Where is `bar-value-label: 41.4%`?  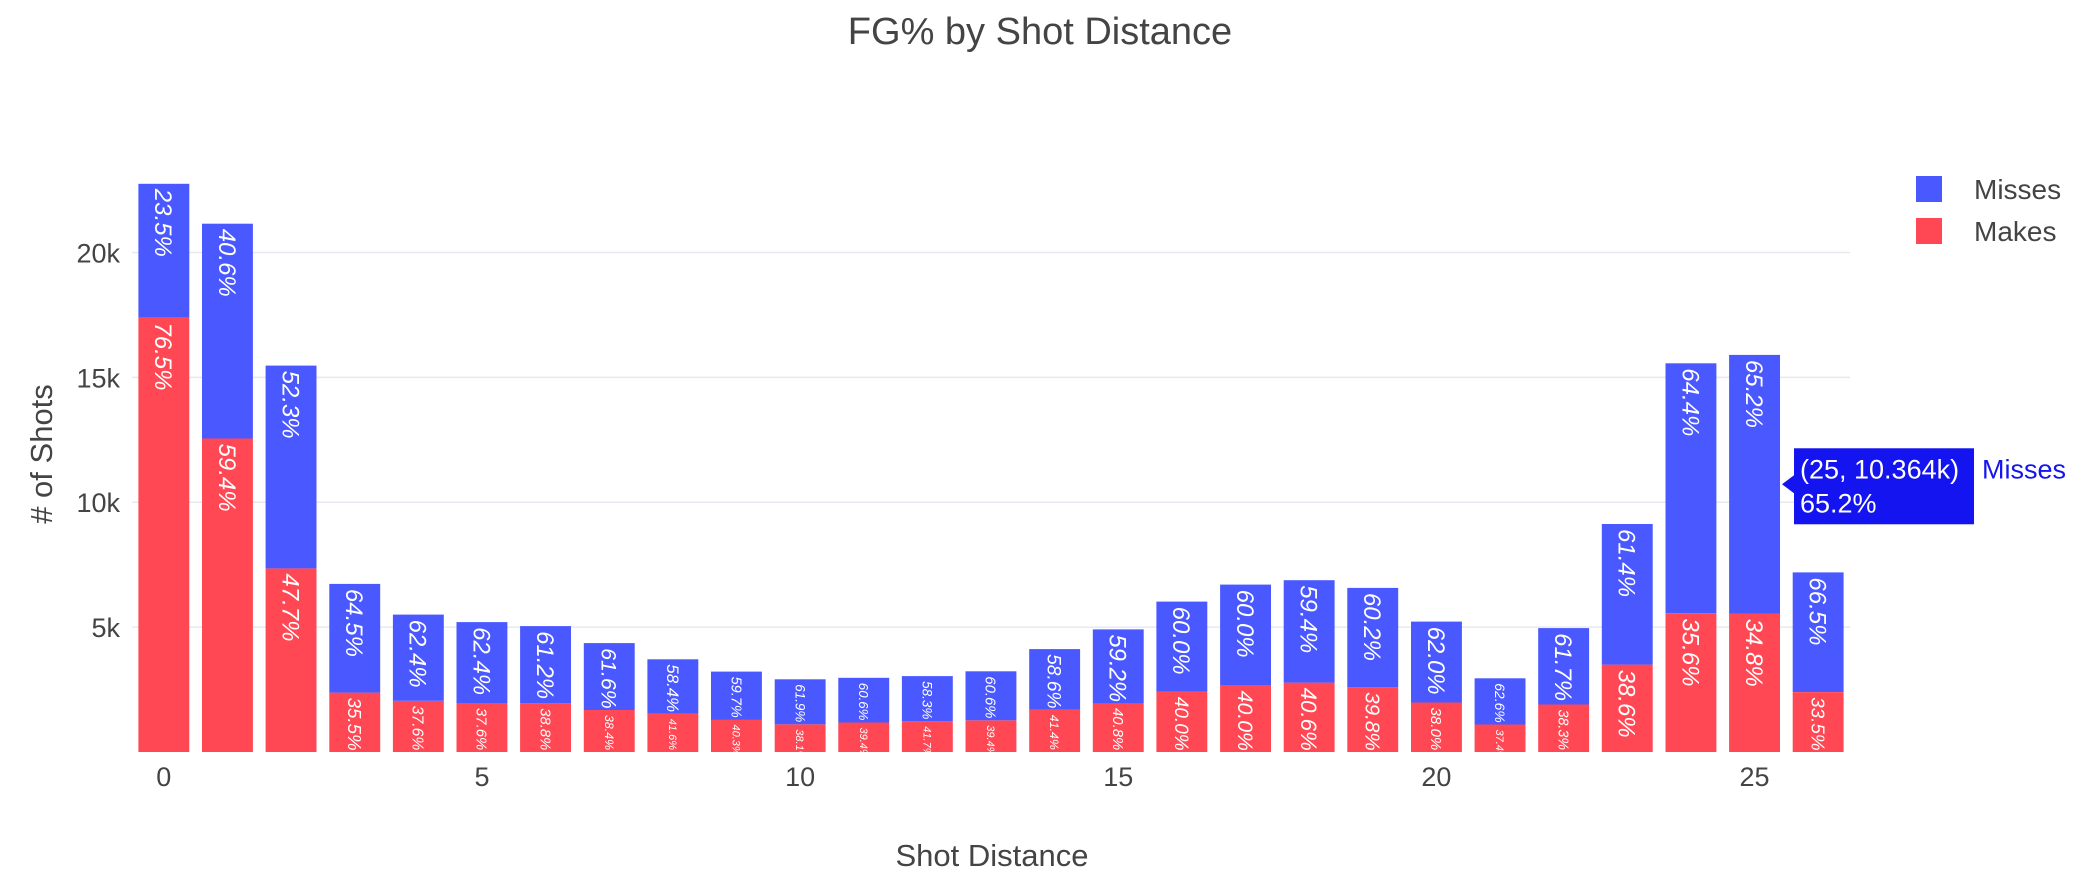
bar-value-label: 41.4% is located at coordinates (1054, 732).